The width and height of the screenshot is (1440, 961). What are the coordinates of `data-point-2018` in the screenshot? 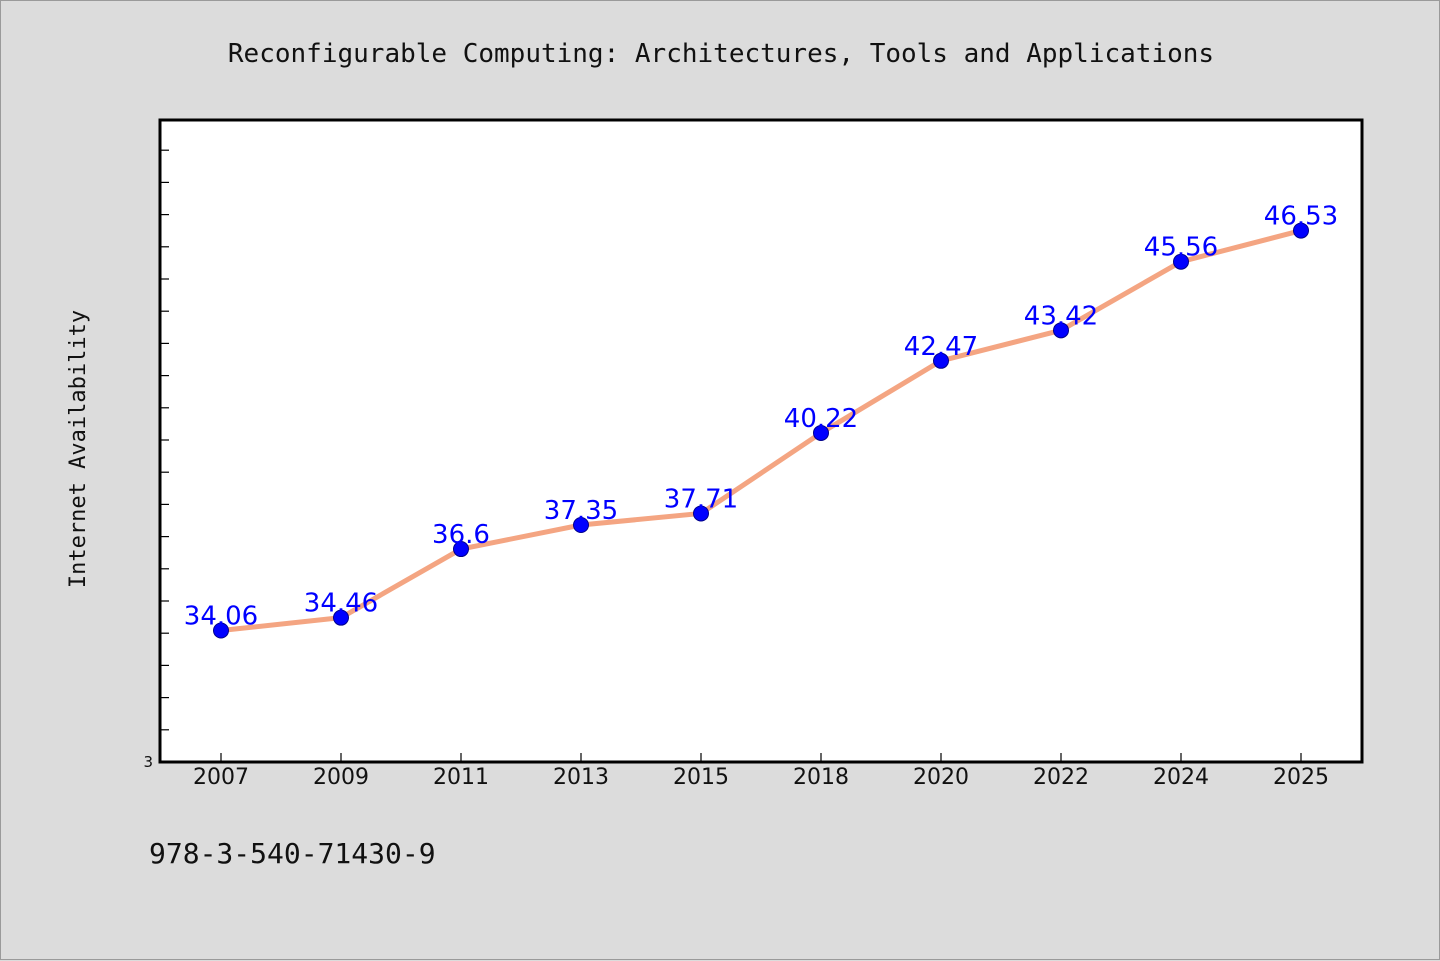 It's located at (821, 432).